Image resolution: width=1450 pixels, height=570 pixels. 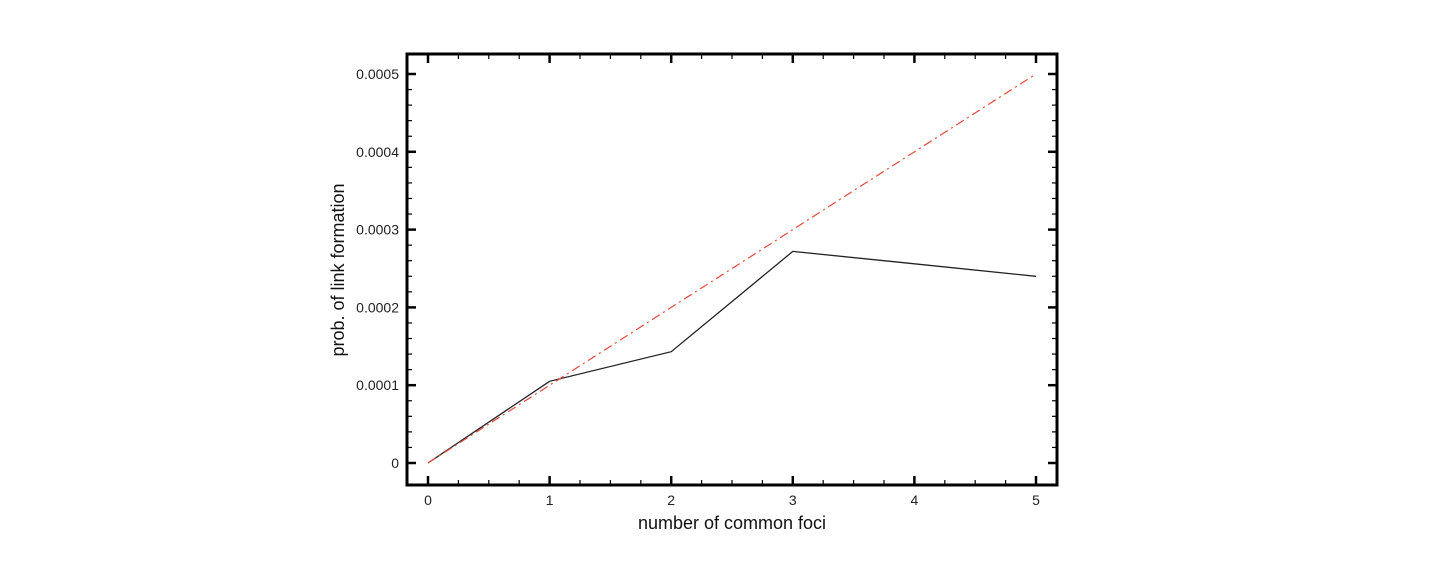 I want to click on y-axis-label: prob. of link formation, so click(x=338, y=269).